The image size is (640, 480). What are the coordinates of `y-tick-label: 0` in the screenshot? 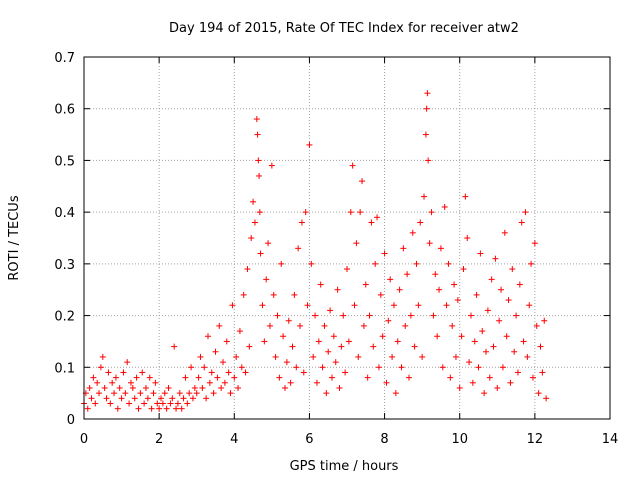 It's located at (71, 420).